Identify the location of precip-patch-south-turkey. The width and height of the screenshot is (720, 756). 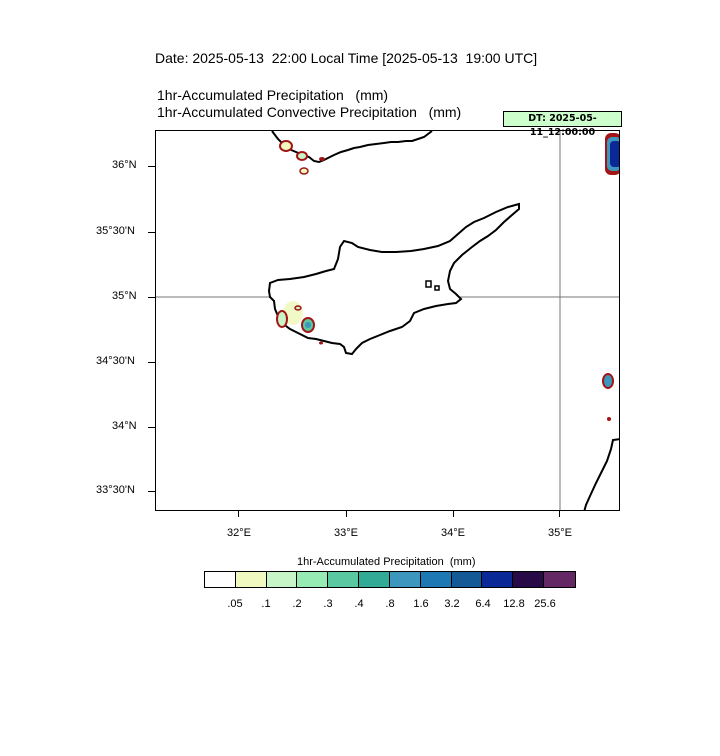
(302, 157).